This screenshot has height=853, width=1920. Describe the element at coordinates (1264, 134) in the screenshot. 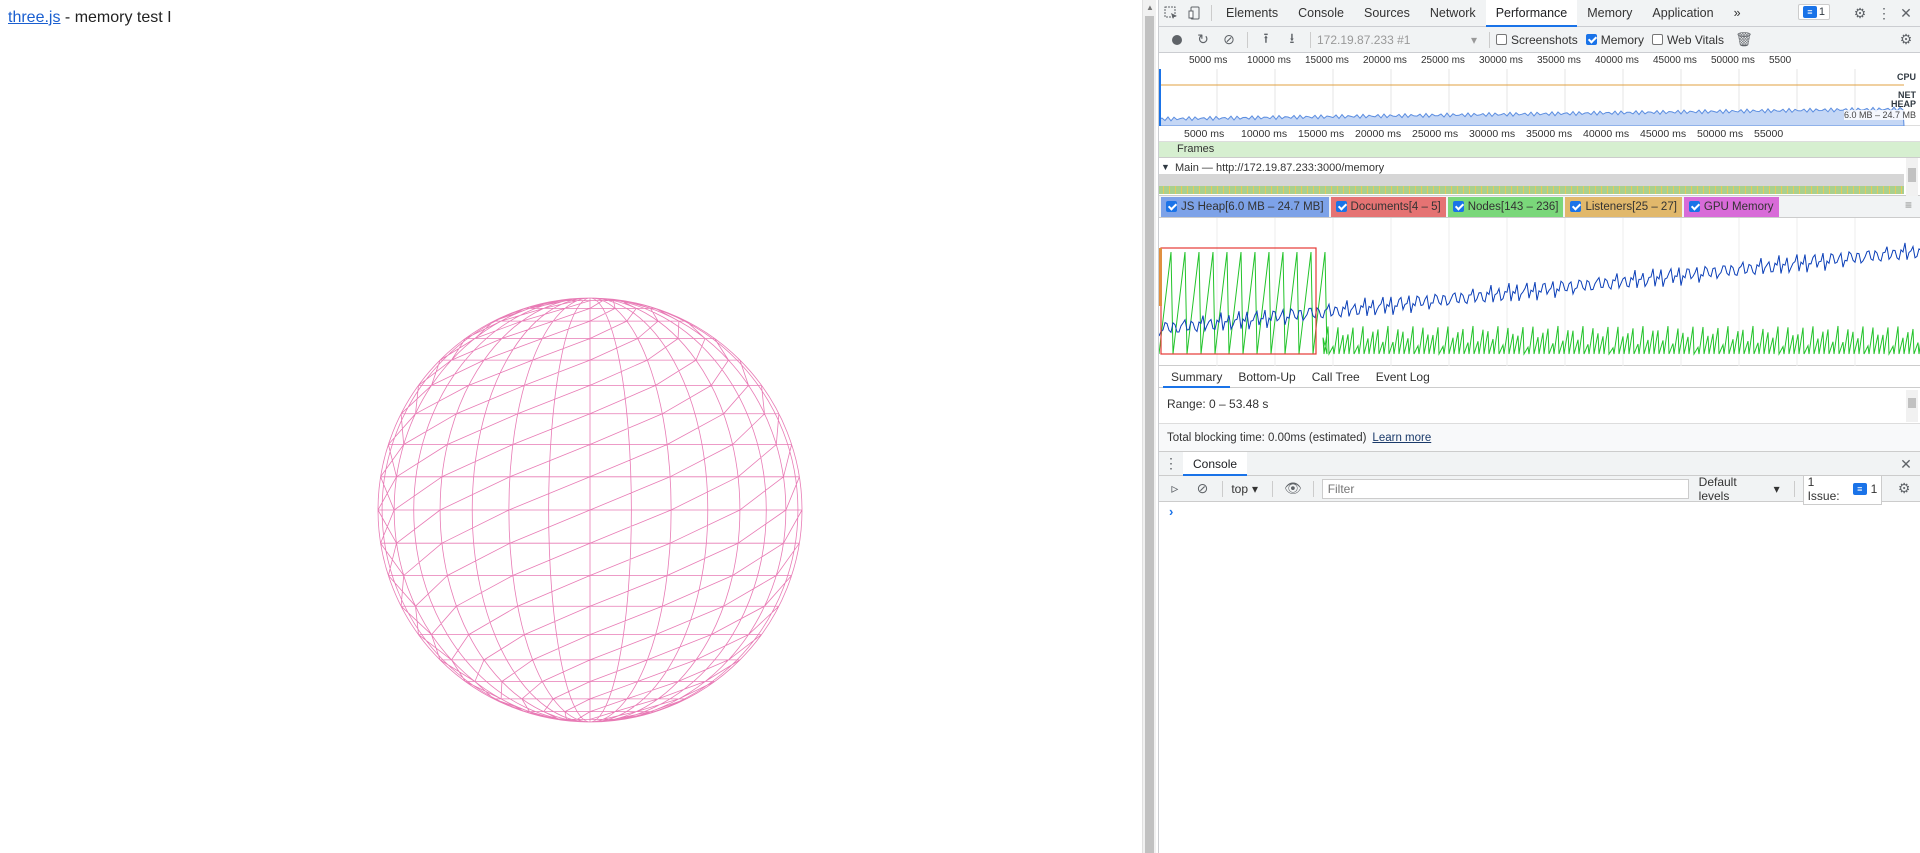

I see `ruler-tick: 10000 ms` at that location.